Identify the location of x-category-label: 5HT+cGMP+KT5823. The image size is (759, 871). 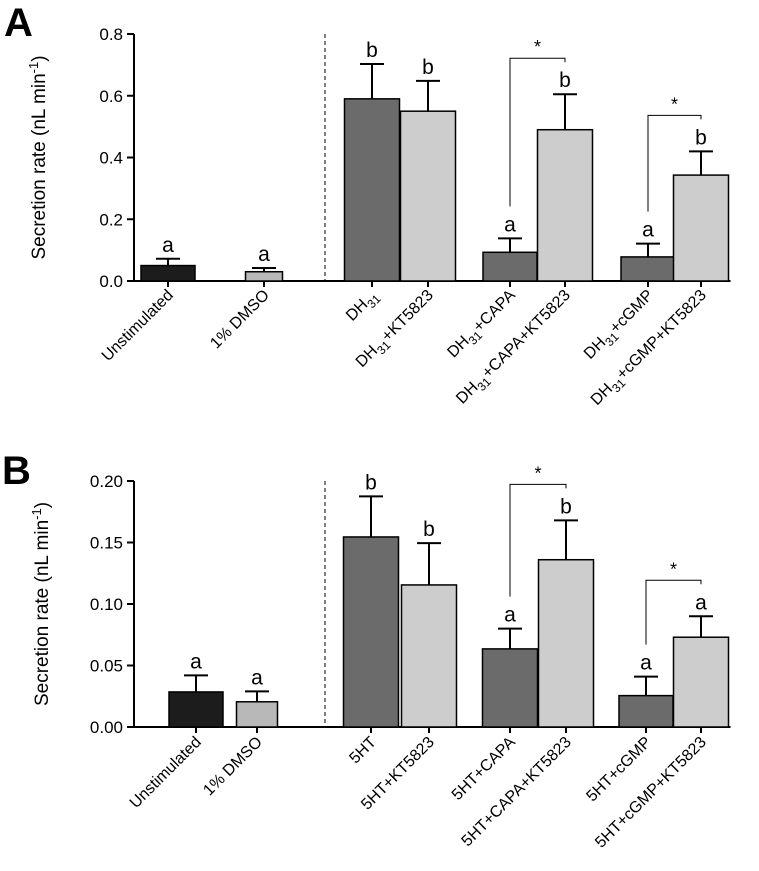
(651, 793).